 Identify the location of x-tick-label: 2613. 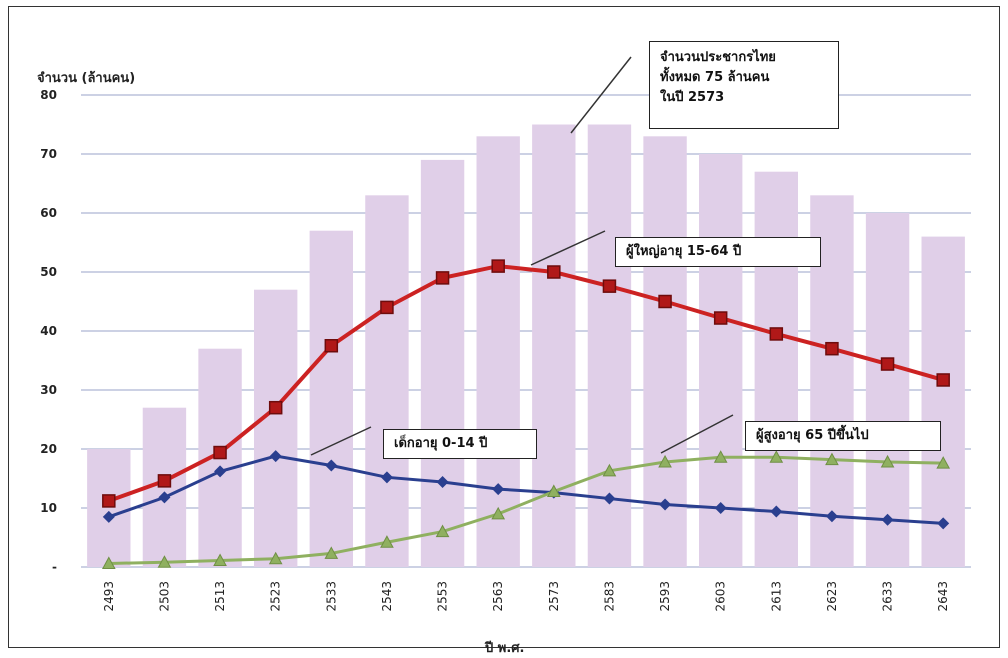
(776, 596).